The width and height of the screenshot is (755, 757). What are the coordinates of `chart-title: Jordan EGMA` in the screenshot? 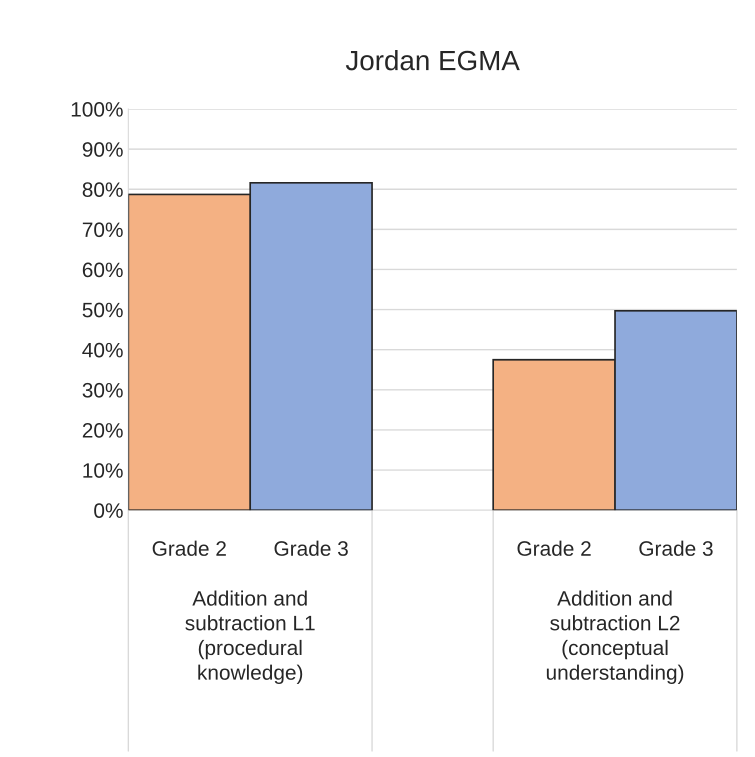 It's located at (433, 60).